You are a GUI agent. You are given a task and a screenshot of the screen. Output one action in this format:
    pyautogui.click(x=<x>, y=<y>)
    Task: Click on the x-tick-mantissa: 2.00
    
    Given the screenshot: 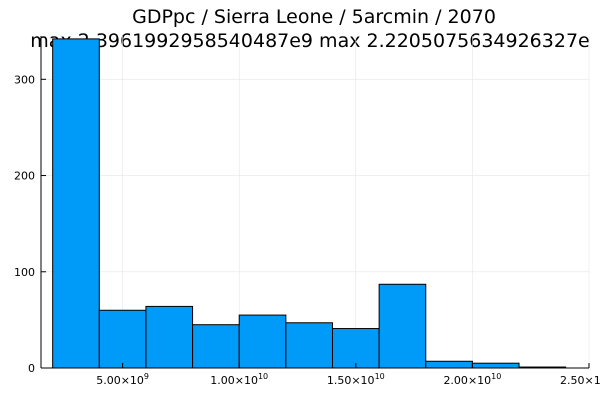 What is the action you would take?
    pyautogui.click(x=455, y=380)
    